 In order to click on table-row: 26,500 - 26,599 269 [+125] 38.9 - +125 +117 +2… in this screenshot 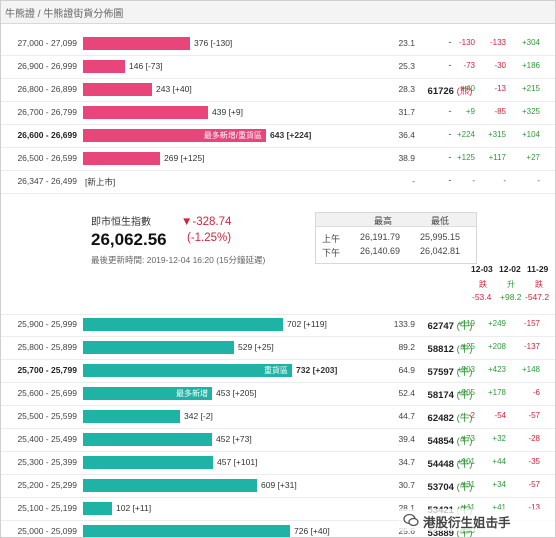, I will do `click(278, 159)`.